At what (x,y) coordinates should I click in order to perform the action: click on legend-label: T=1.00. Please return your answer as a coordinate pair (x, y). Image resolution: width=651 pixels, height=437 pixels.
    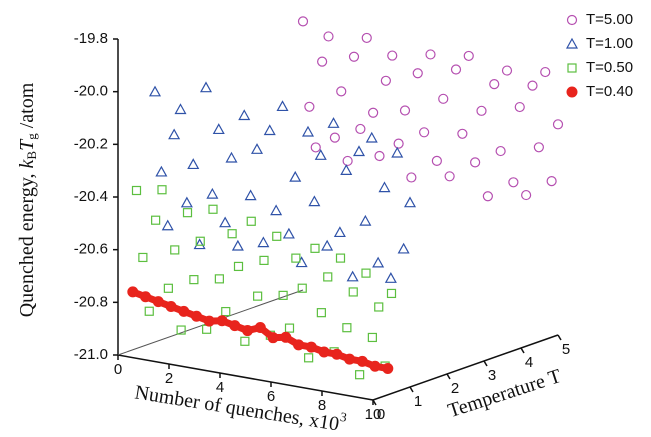
    Looking at the image, I should click on (609, 43).